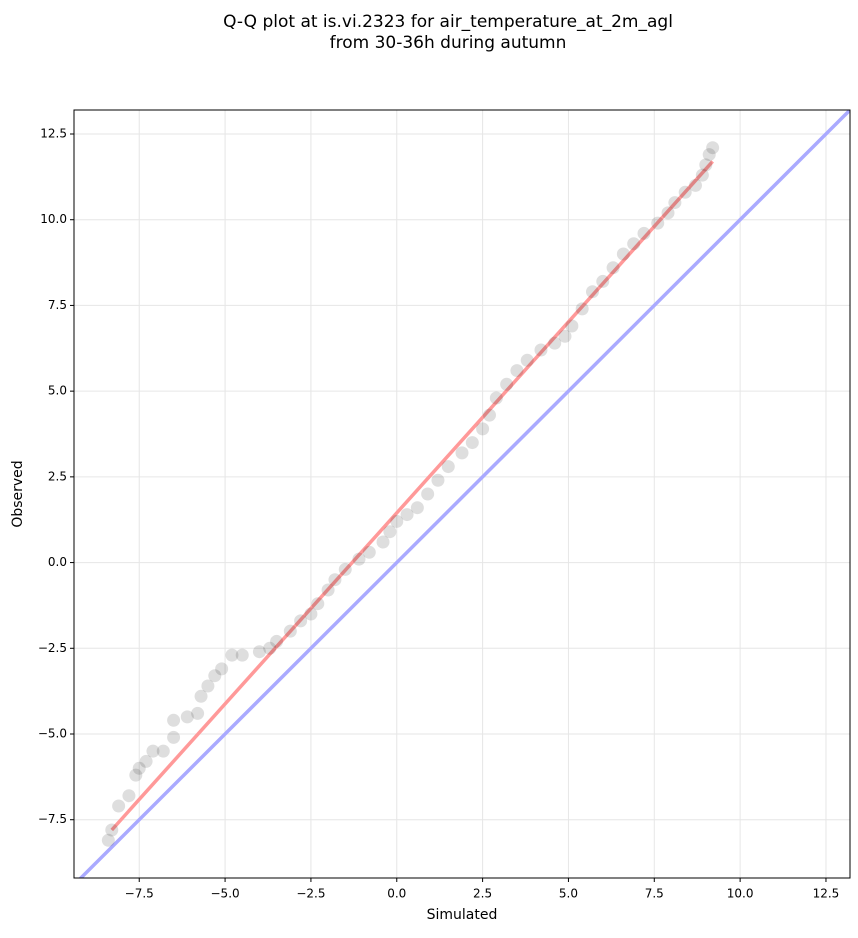 The height and width of the screenshot is (938, 858). Describe the element at coordinates (568, 894) in the screenshot. I see `x-tick-label: 5.0` at that location.